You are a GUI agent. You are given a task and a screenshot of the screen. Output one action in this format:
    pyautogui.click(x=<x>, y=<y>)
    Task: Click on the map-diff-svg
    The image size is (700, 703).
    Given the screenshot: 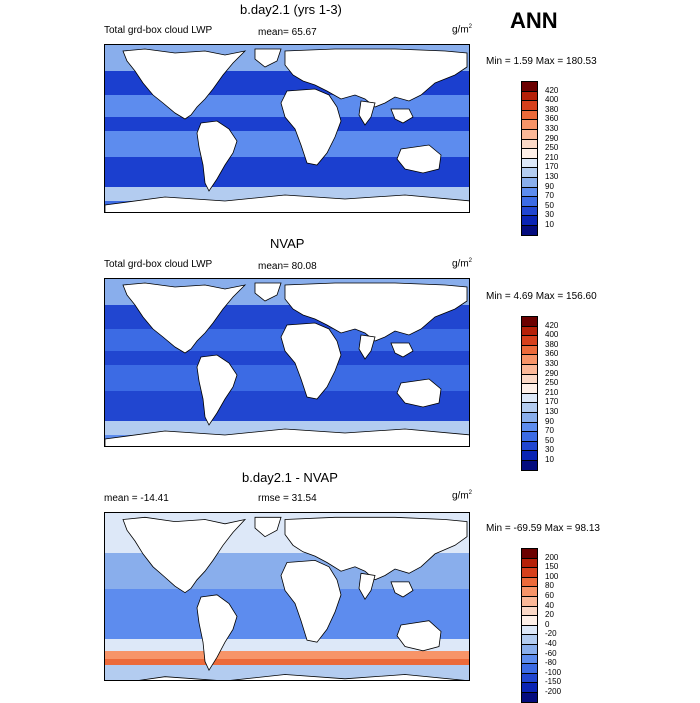 What is the action you would take?
    pyautogui.click(x=287, y=596)
    